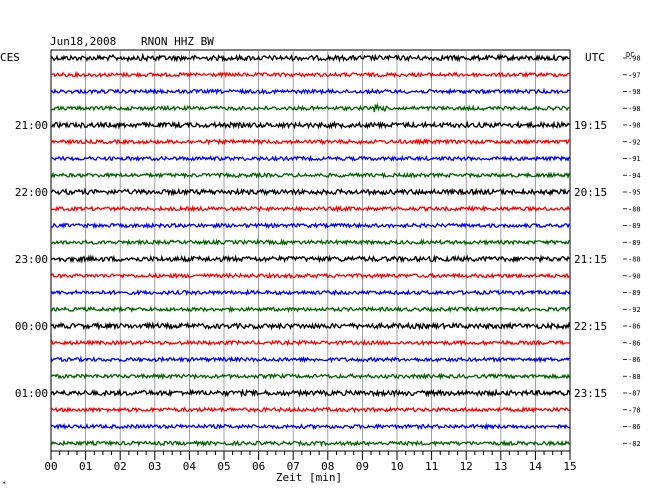 This screenshot has width=650, height=494. Describe the element at coordinates (634, 394) in the screenshot. I see `dc-offset-label: -87` at that location.